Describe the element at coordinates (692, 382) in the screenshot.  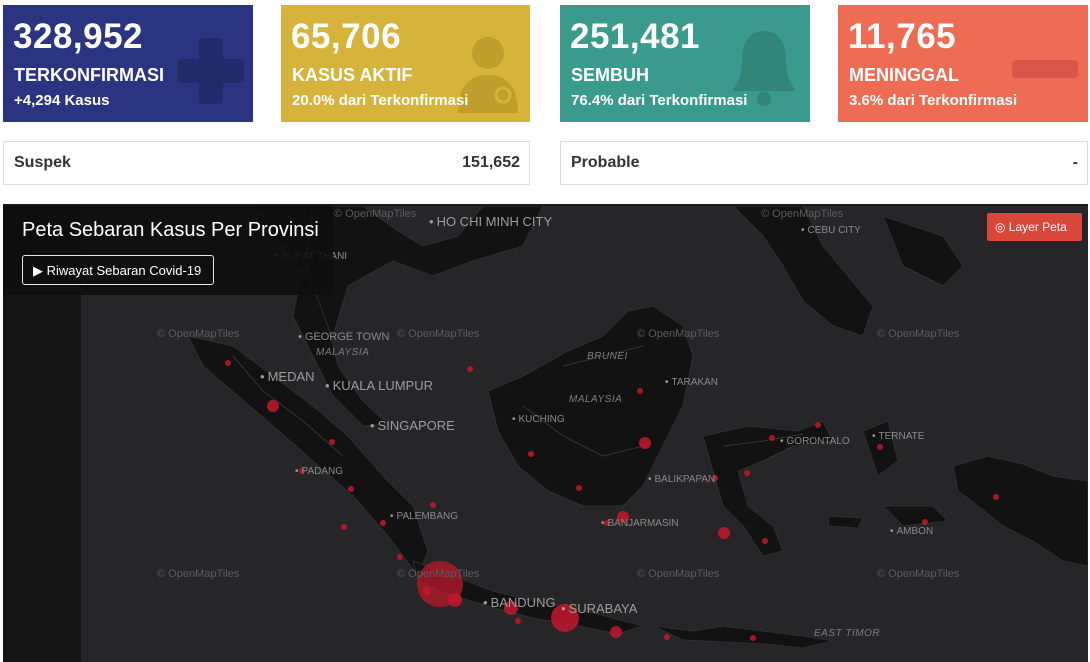
I see `city-label: TARAKAN` at that location.